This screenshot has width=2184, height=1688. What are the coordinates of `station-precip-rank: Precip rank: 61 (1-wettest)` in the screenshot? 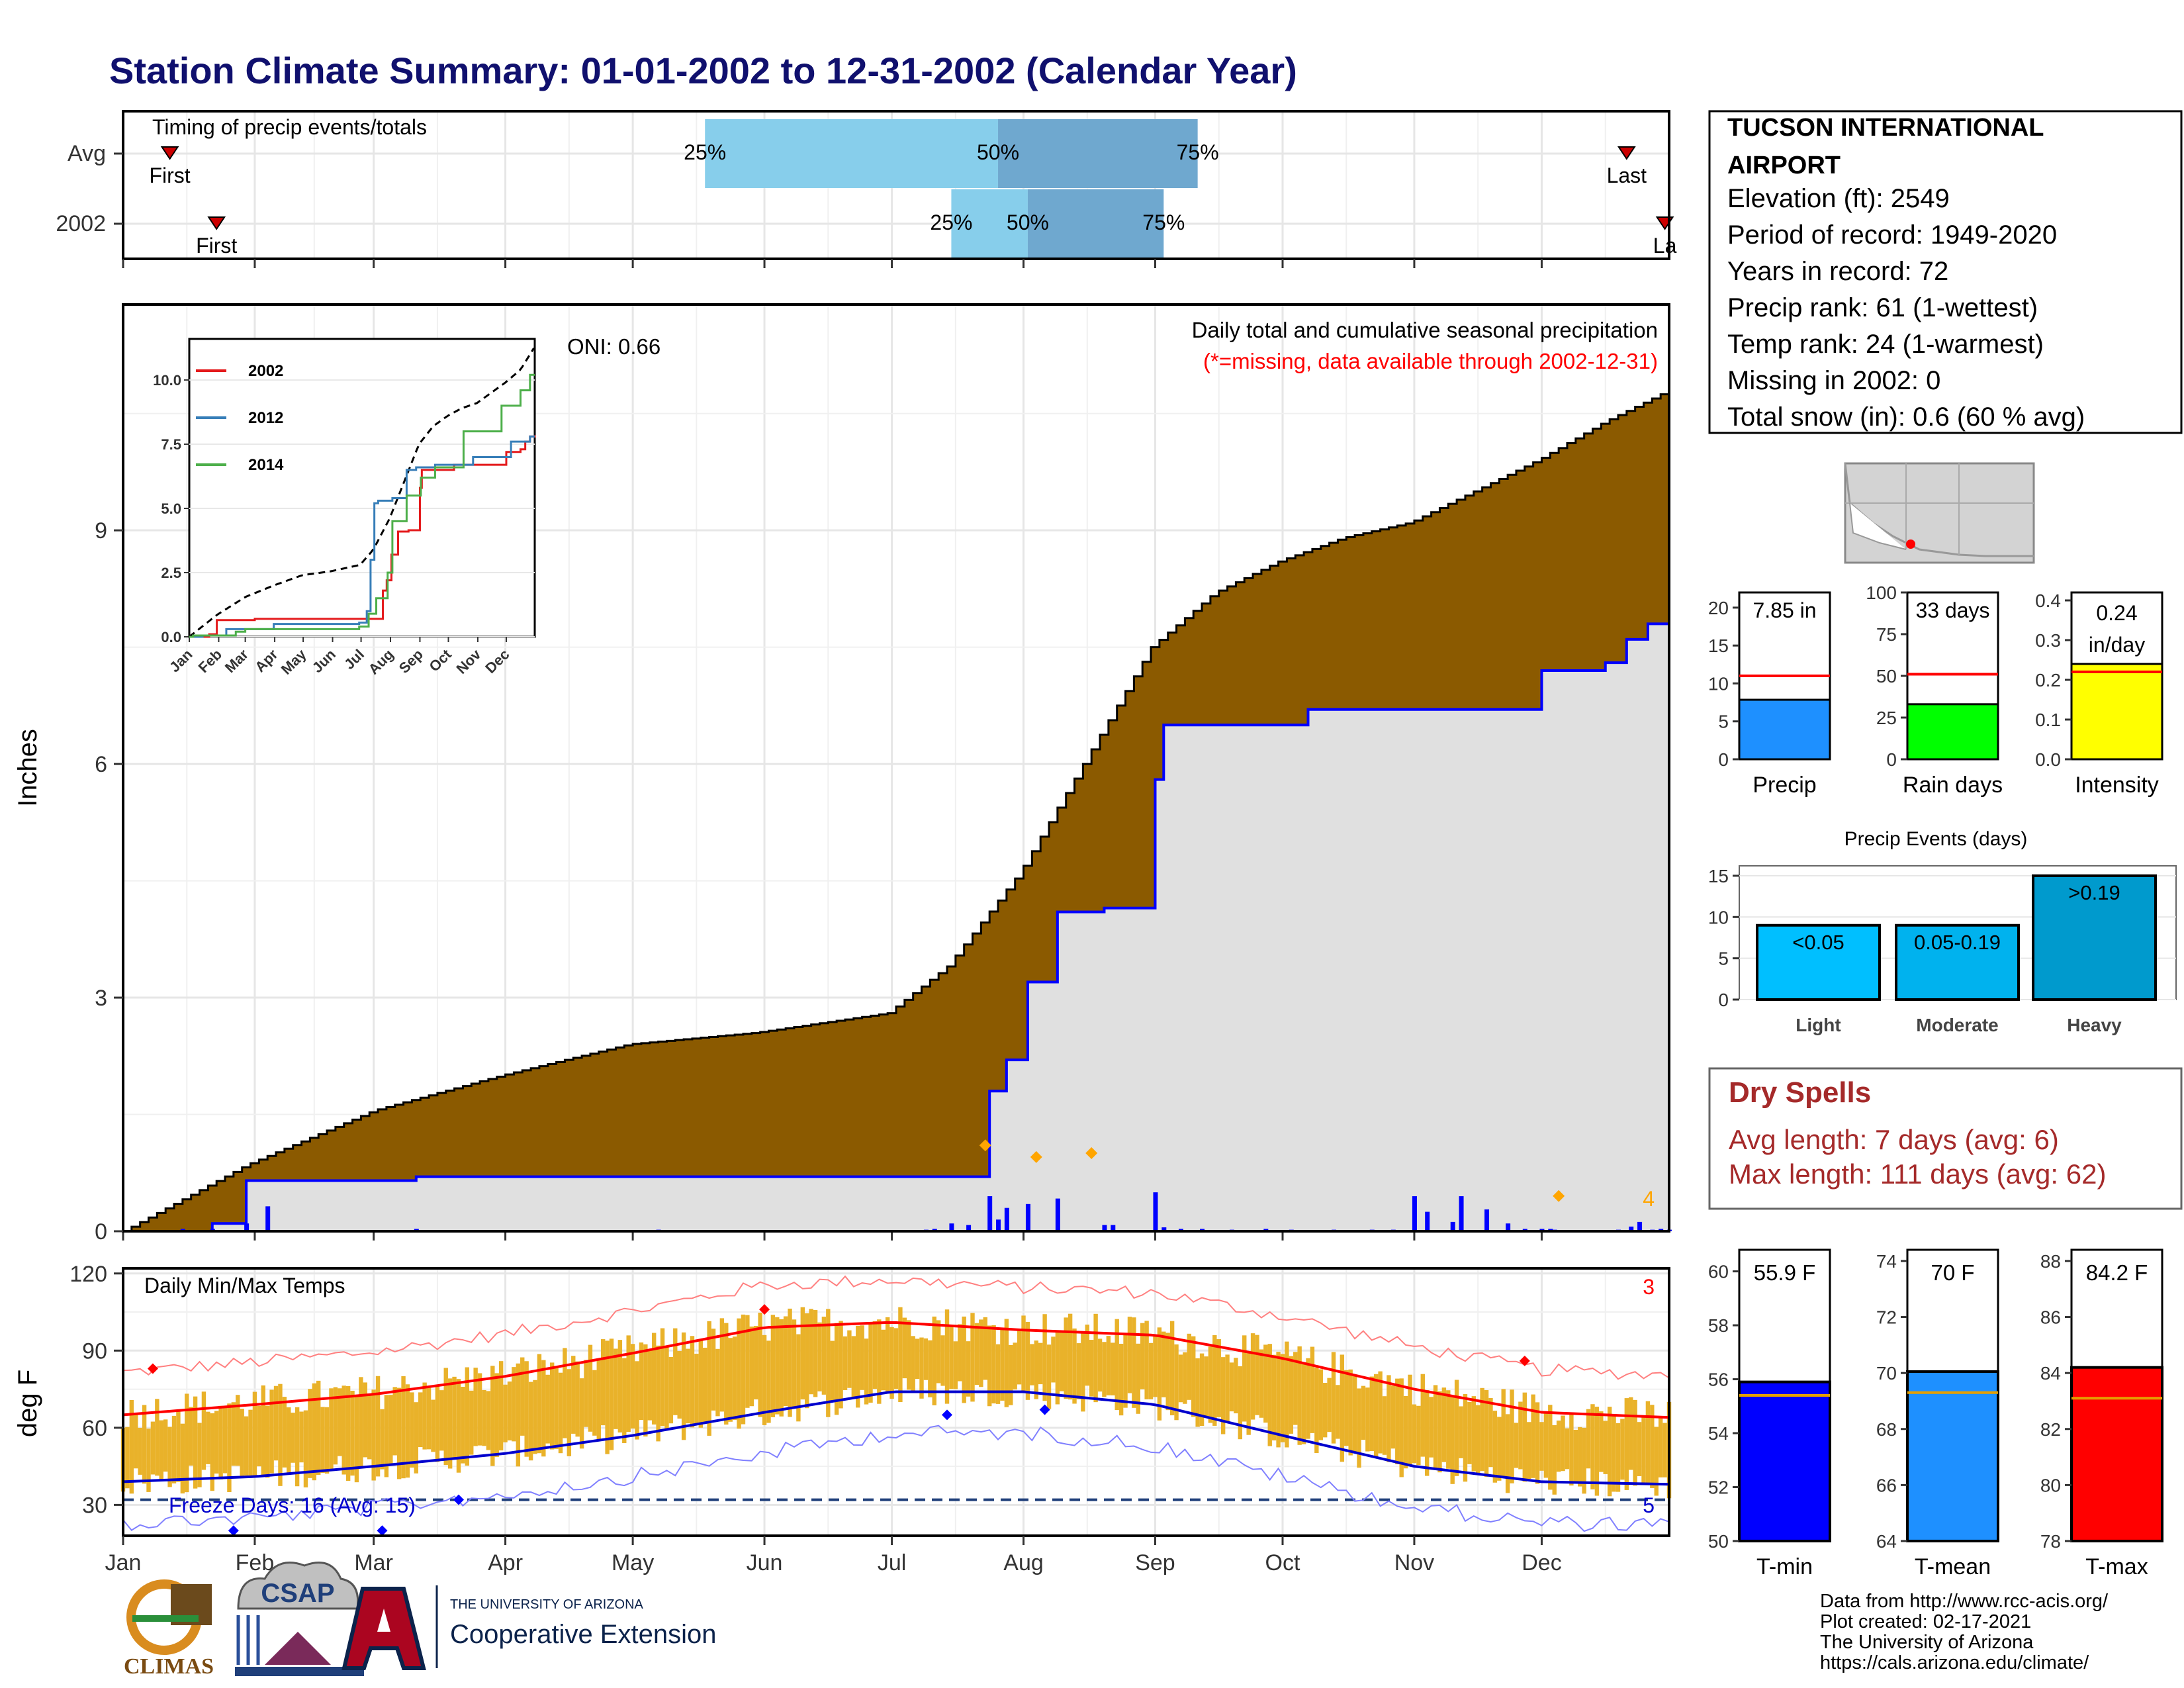 It's located at (1883, 307).